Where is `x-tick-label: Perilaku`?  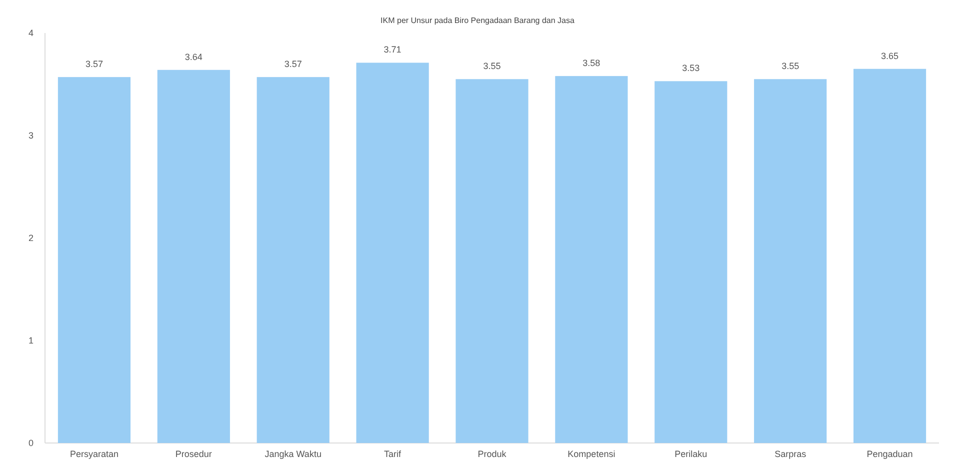 x-tick-label: Perilaku is located at coordinates (691, 454).